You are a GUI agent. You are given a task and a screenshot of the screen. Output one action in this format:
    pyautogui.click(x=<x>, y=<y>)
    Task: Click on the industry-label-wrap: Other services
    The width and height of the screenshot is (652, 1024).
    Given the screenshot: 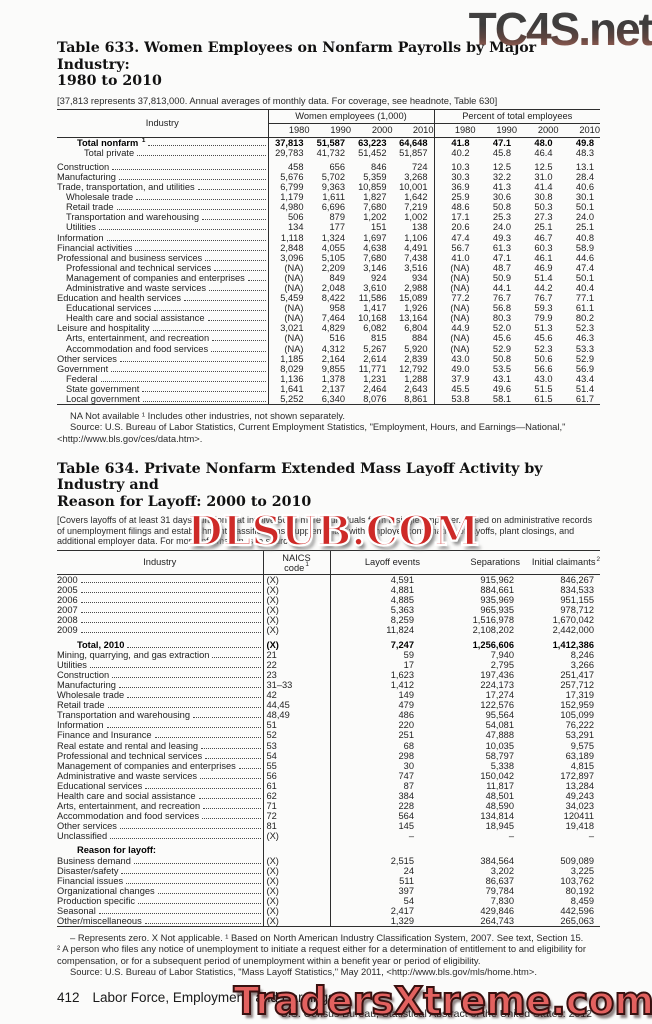 What is the action you would take?
    pyautogui.click(x=162, y=358)
    